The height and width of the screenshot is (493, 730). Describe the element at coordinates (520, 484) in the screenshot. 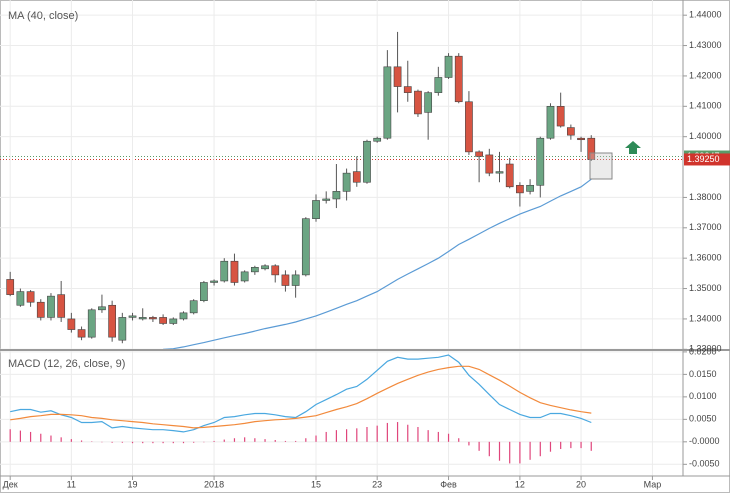

I see `x-tick-label: 12` at that location.